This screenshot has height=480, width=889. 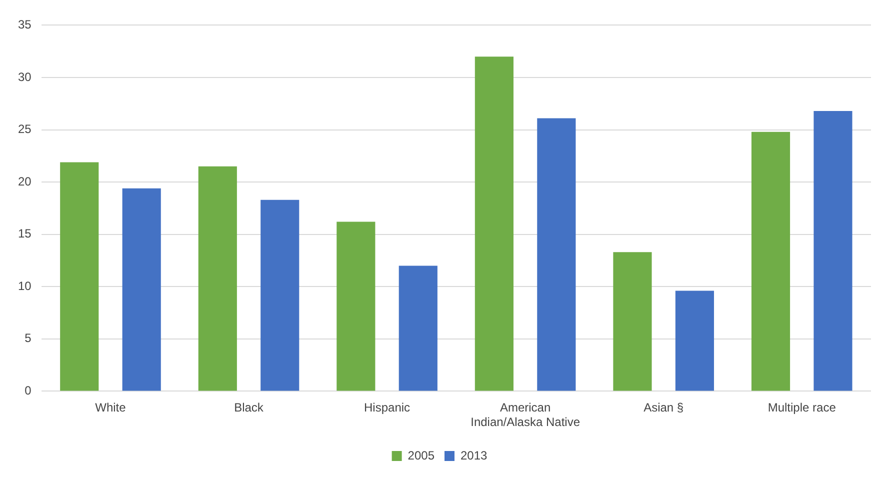 I want to click on x-tick-label: White, so click(x=110, y=407).